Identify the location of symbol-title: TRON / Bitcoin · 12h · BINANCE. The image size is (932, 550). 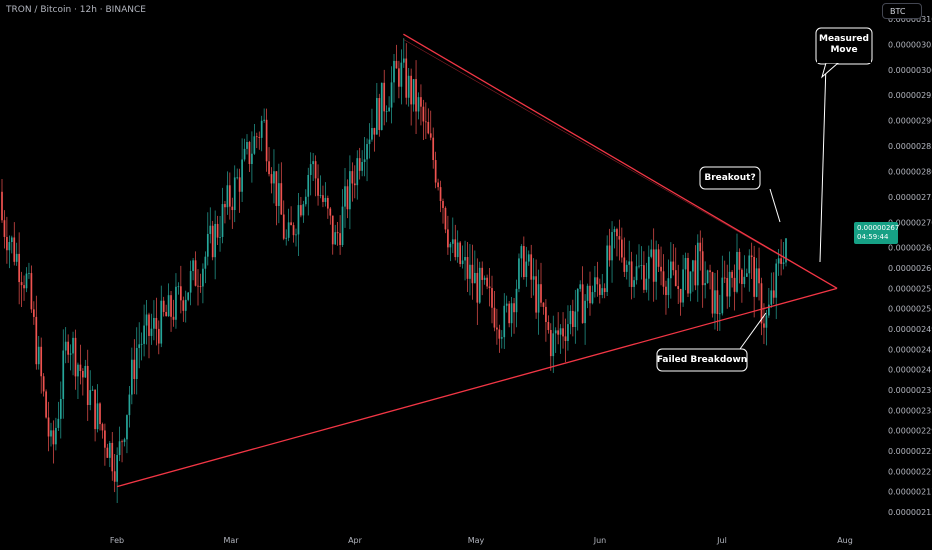
(76, 10).